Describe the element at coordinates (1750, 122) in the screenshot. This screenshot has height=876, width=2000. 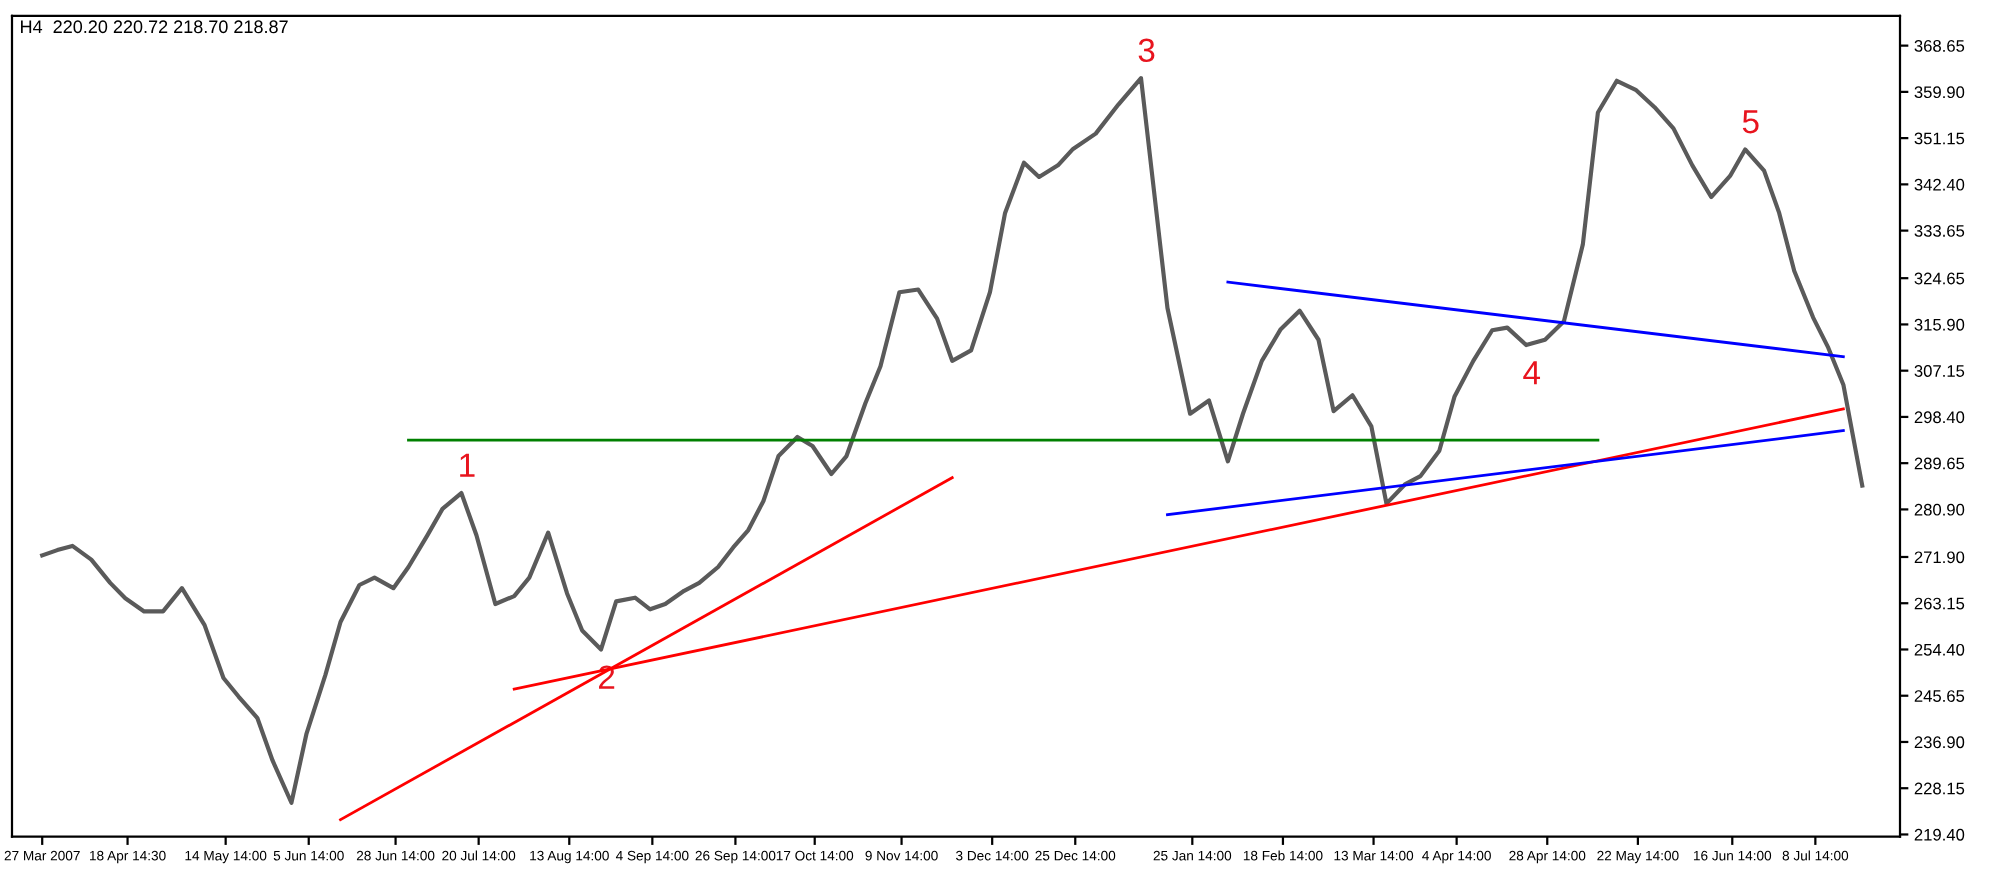
I see `annotation: 5` at that location.